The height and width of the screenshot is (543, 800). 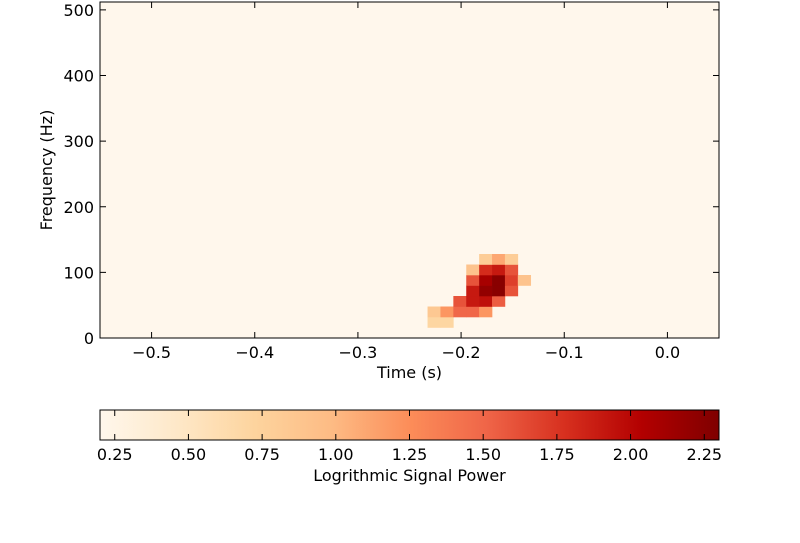 What do you see at coordinates (410, 454) in the screenshot?
I see `colorbar-tick-label: 1.25` at bounding box center [410, 454].